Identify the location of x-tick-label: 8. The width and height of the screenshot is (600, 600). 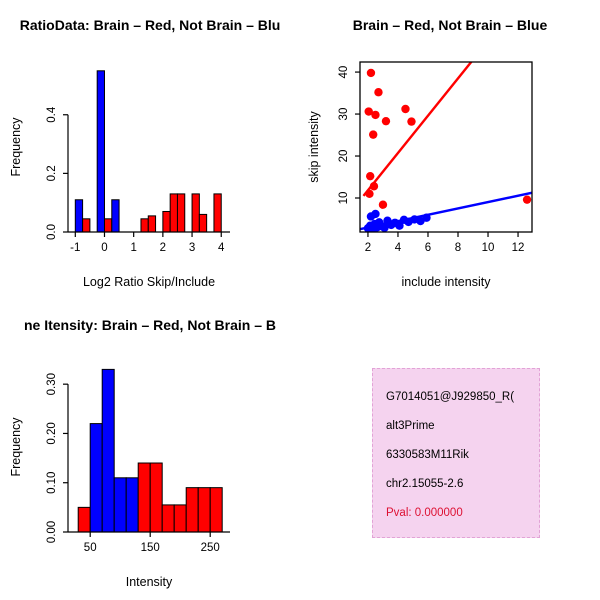
(458, 248).